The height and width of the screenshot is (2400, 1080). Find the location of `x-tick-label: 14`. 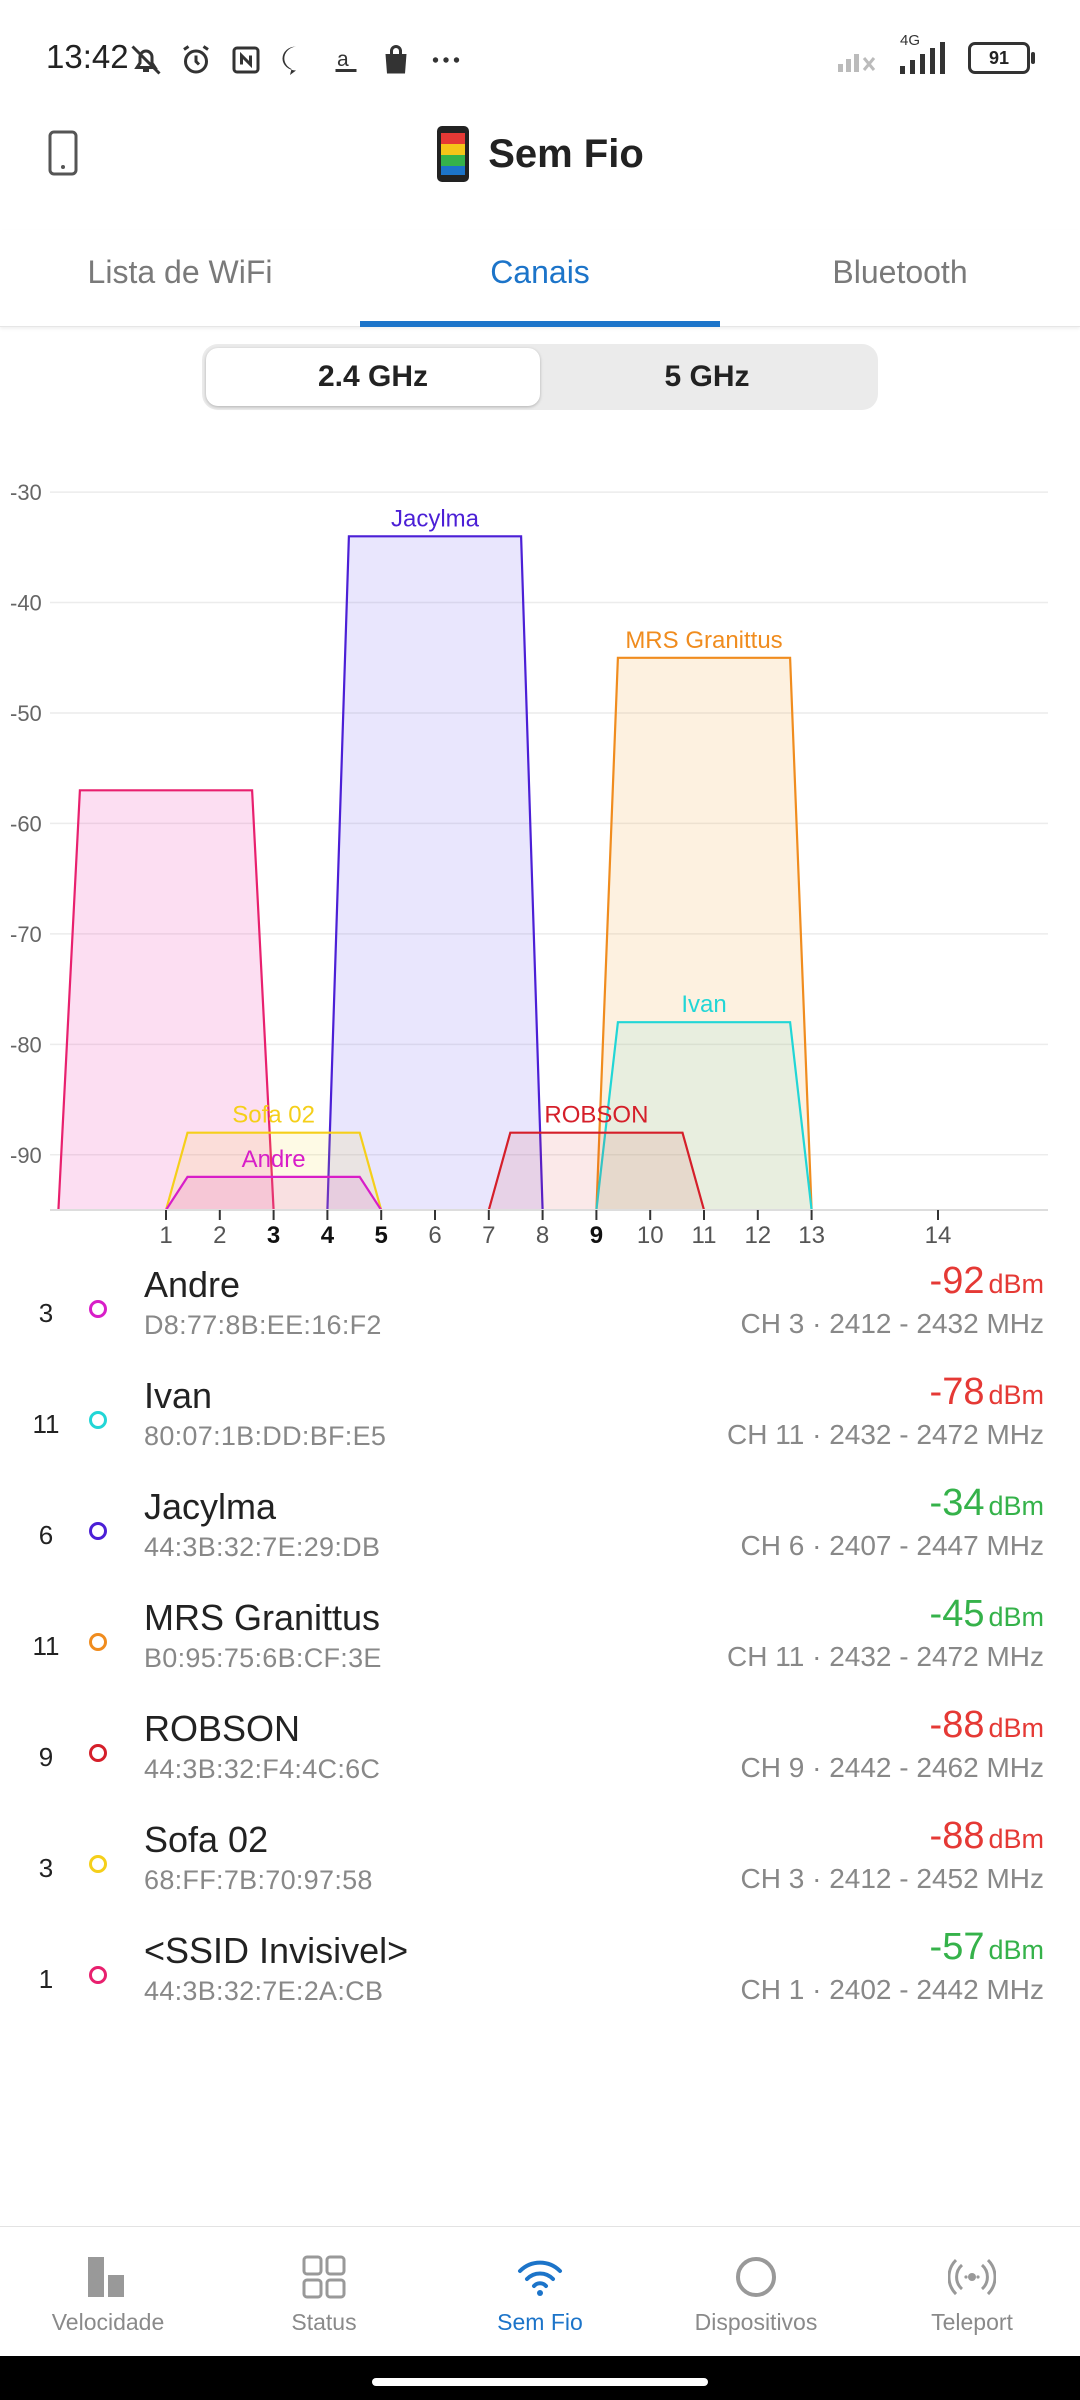

x-tick-label: 14 is located at coordinates (938, 1235).